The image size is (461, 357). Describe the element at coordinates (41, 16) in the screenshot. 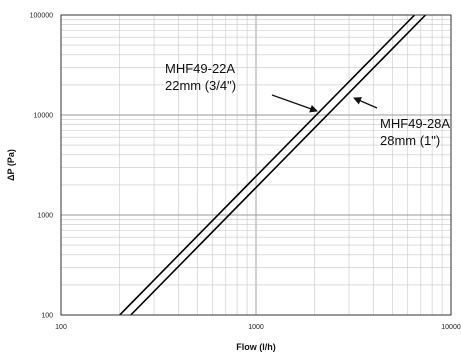

I see `y-tick-label: 100000` at that location.